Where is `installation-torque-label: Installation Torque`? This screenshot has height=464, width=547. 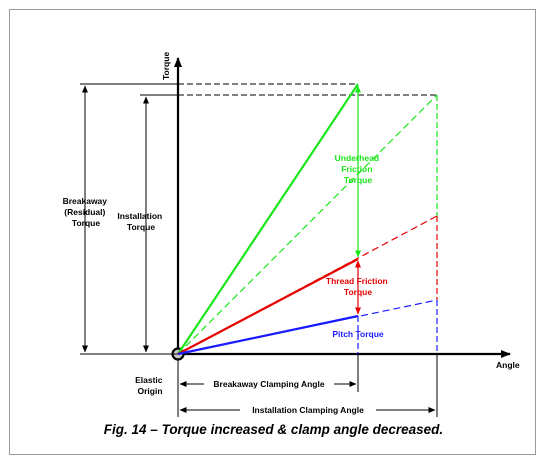
installation-torque-label: Installation Torque is located at coordinates (140, 221).